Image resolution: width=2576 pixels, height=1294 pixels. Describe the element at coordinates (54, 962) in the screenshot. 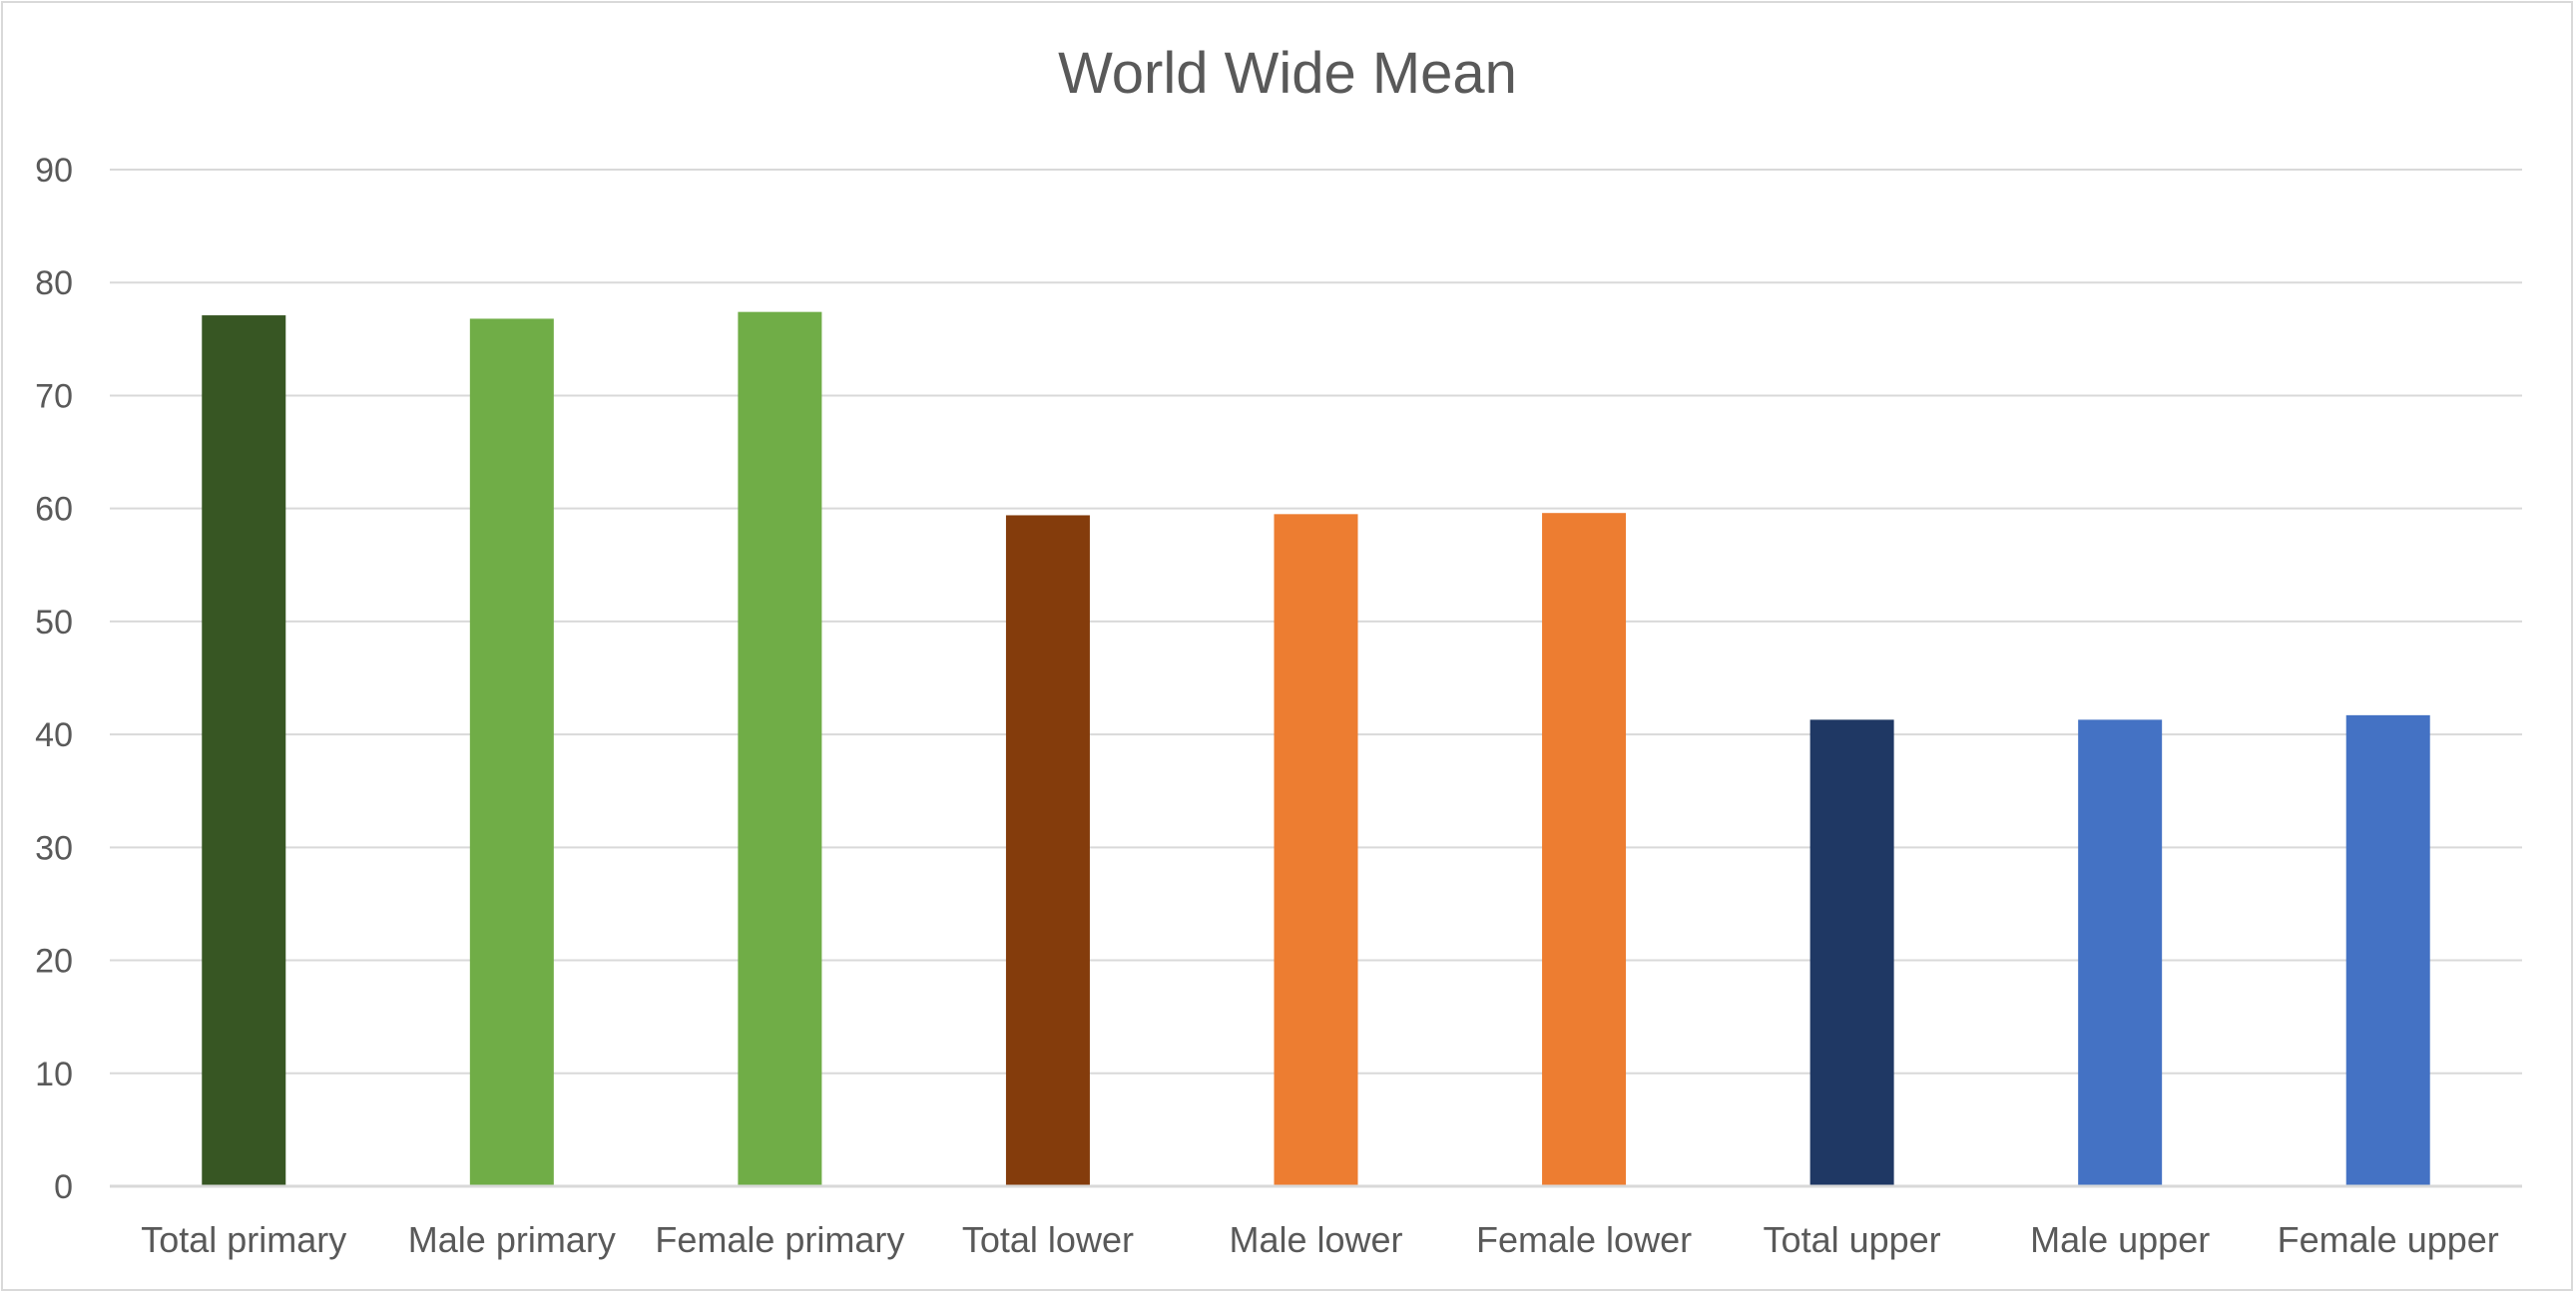

I see `y-tick-label: 20` at that location.